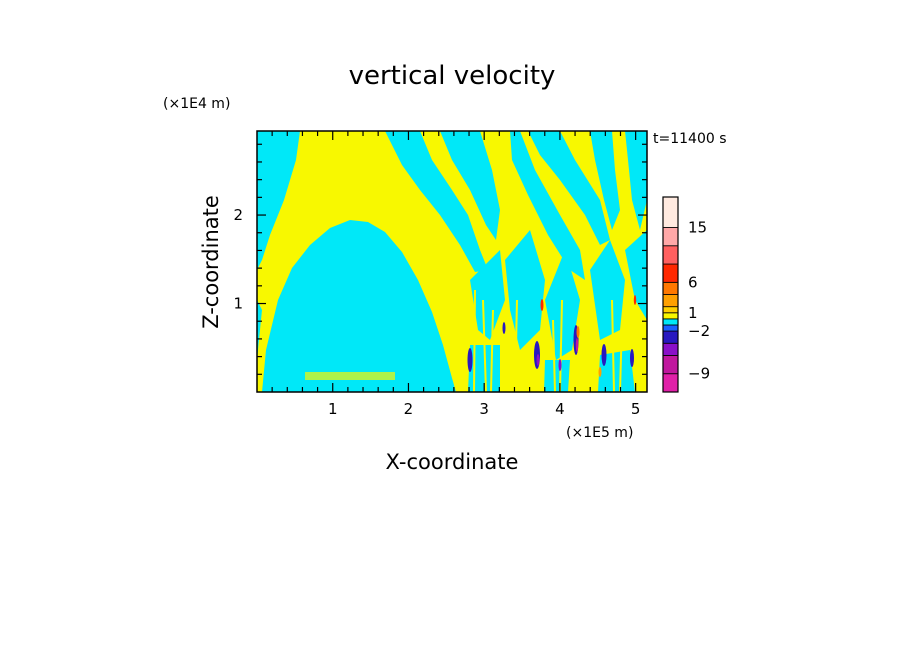 This screenshot has height=654, width=904. What do you see at coordinates (452, 76) in the screenshot?
I see `chart-title: vertical velocity` at bounding box center [452, 76].